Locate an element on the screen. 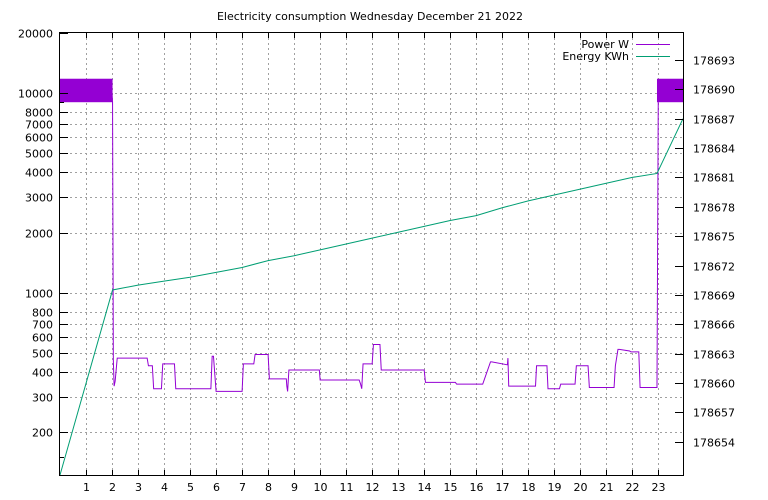 The image size is (768, 500). legend-label: Energy KWh is located at coordinates (595, 56).